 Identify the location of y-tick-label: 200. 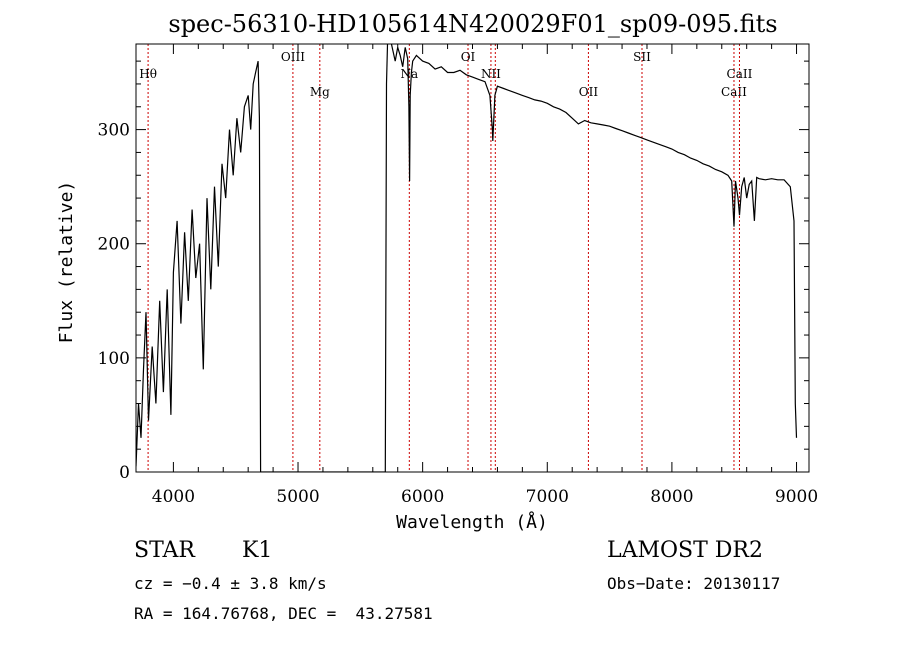
(114, 245).